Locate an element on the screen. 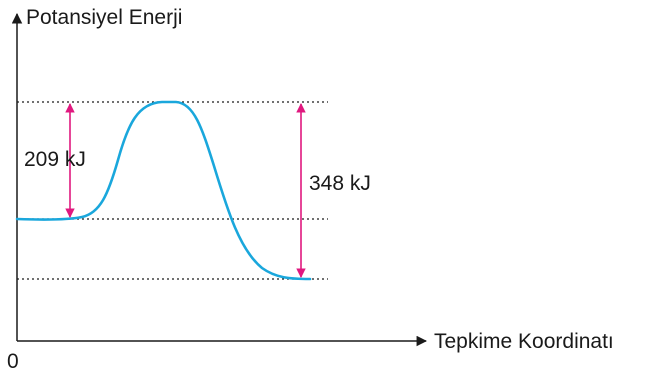  x-axis-label: Tepkime Koordinatı is located at coordinates (524, 341).